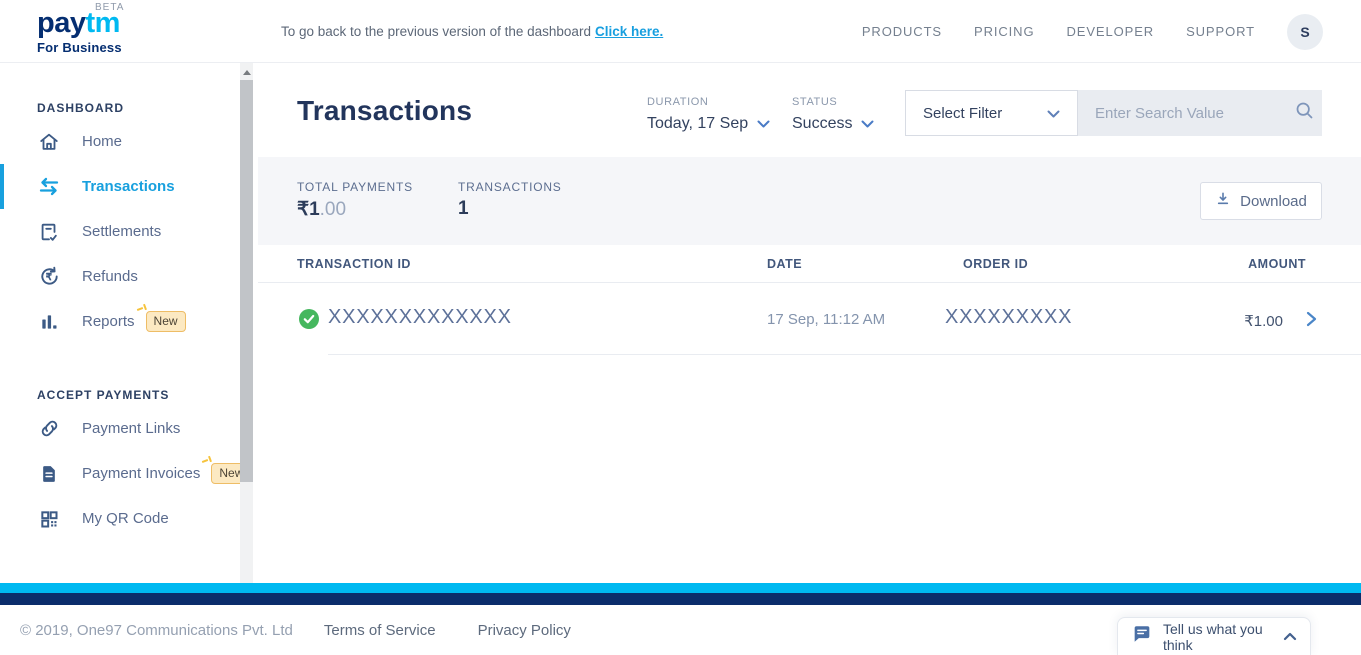  Describe the element at coordinates (49, 474) in the screenshot. I see `invoice-icon` at that location.